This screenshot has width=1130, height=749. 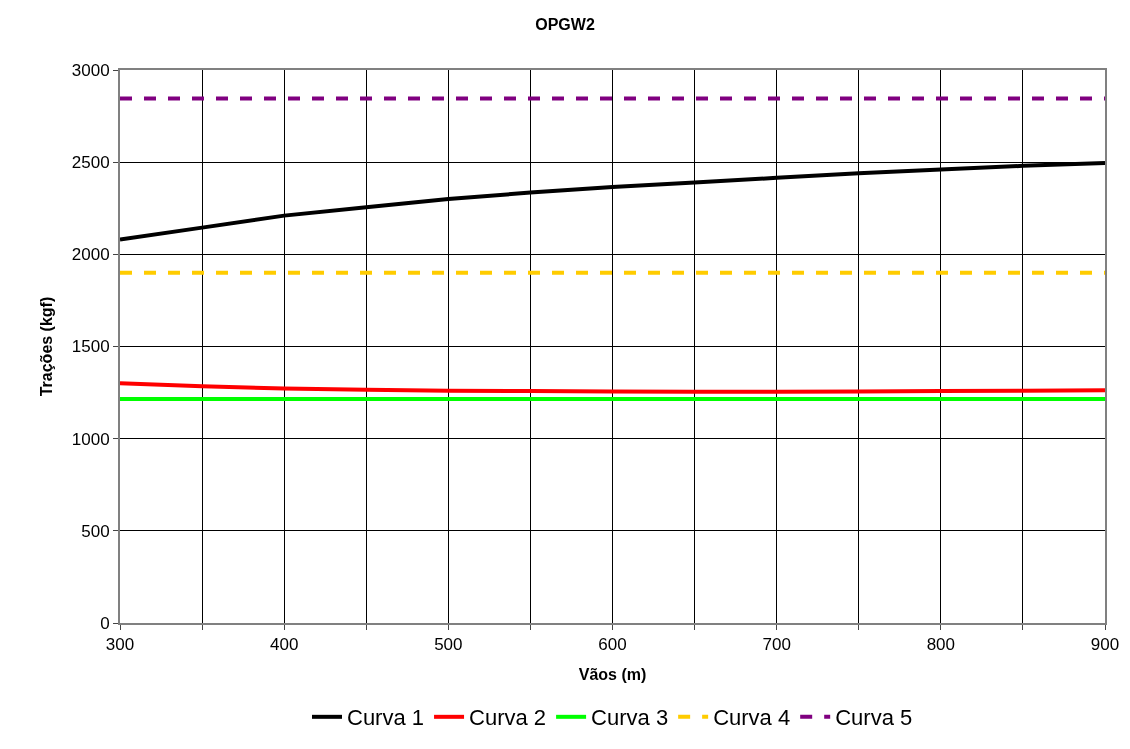 I want to click on y-tick-label: 0, so click(x=105, y=623).